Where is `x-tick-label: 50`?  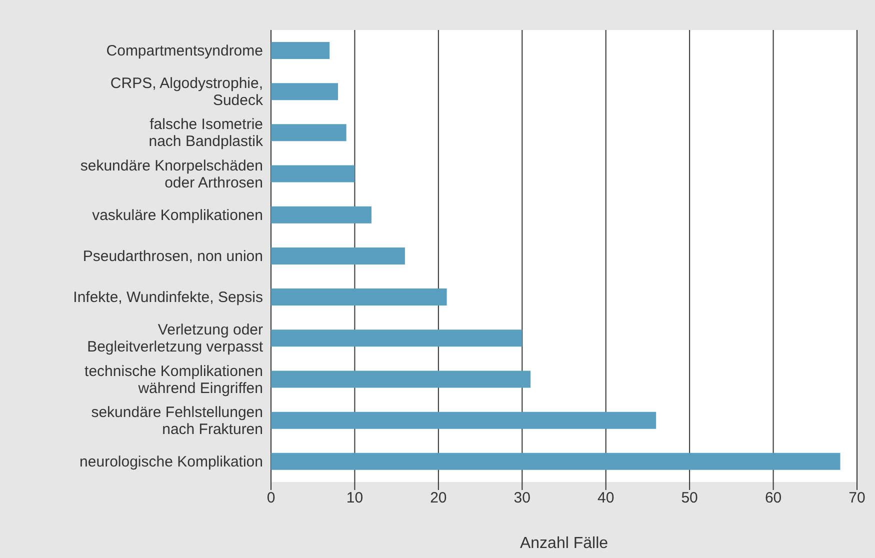
x-tick-label: 50 is located at coordinates (689, 498).